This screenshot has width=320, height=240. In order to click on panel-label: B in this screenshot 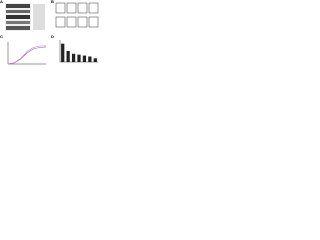, I will do `click(52, 2)`.